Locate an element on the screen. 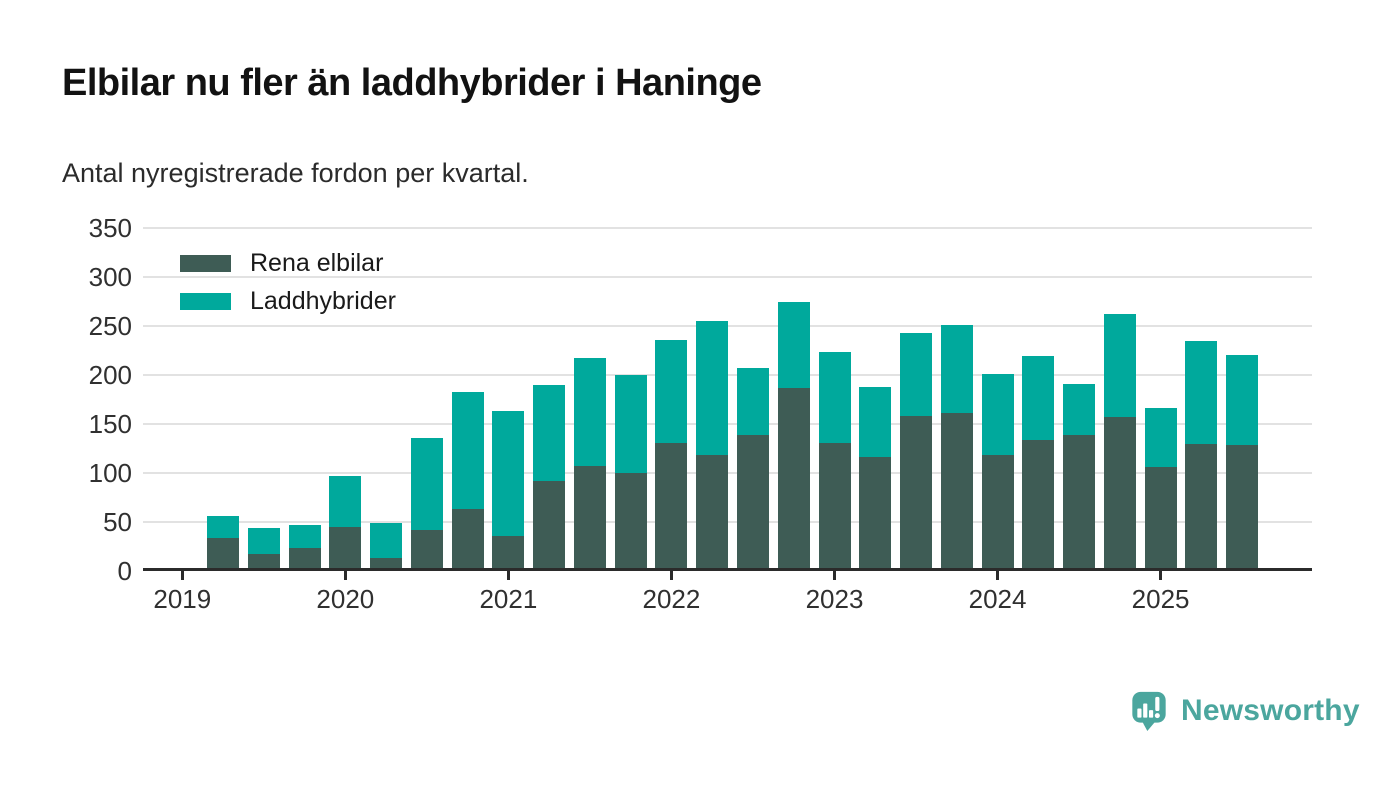 The image size is (1400, 793). bar-2024-q3 is located at coordinates (1079, 477).